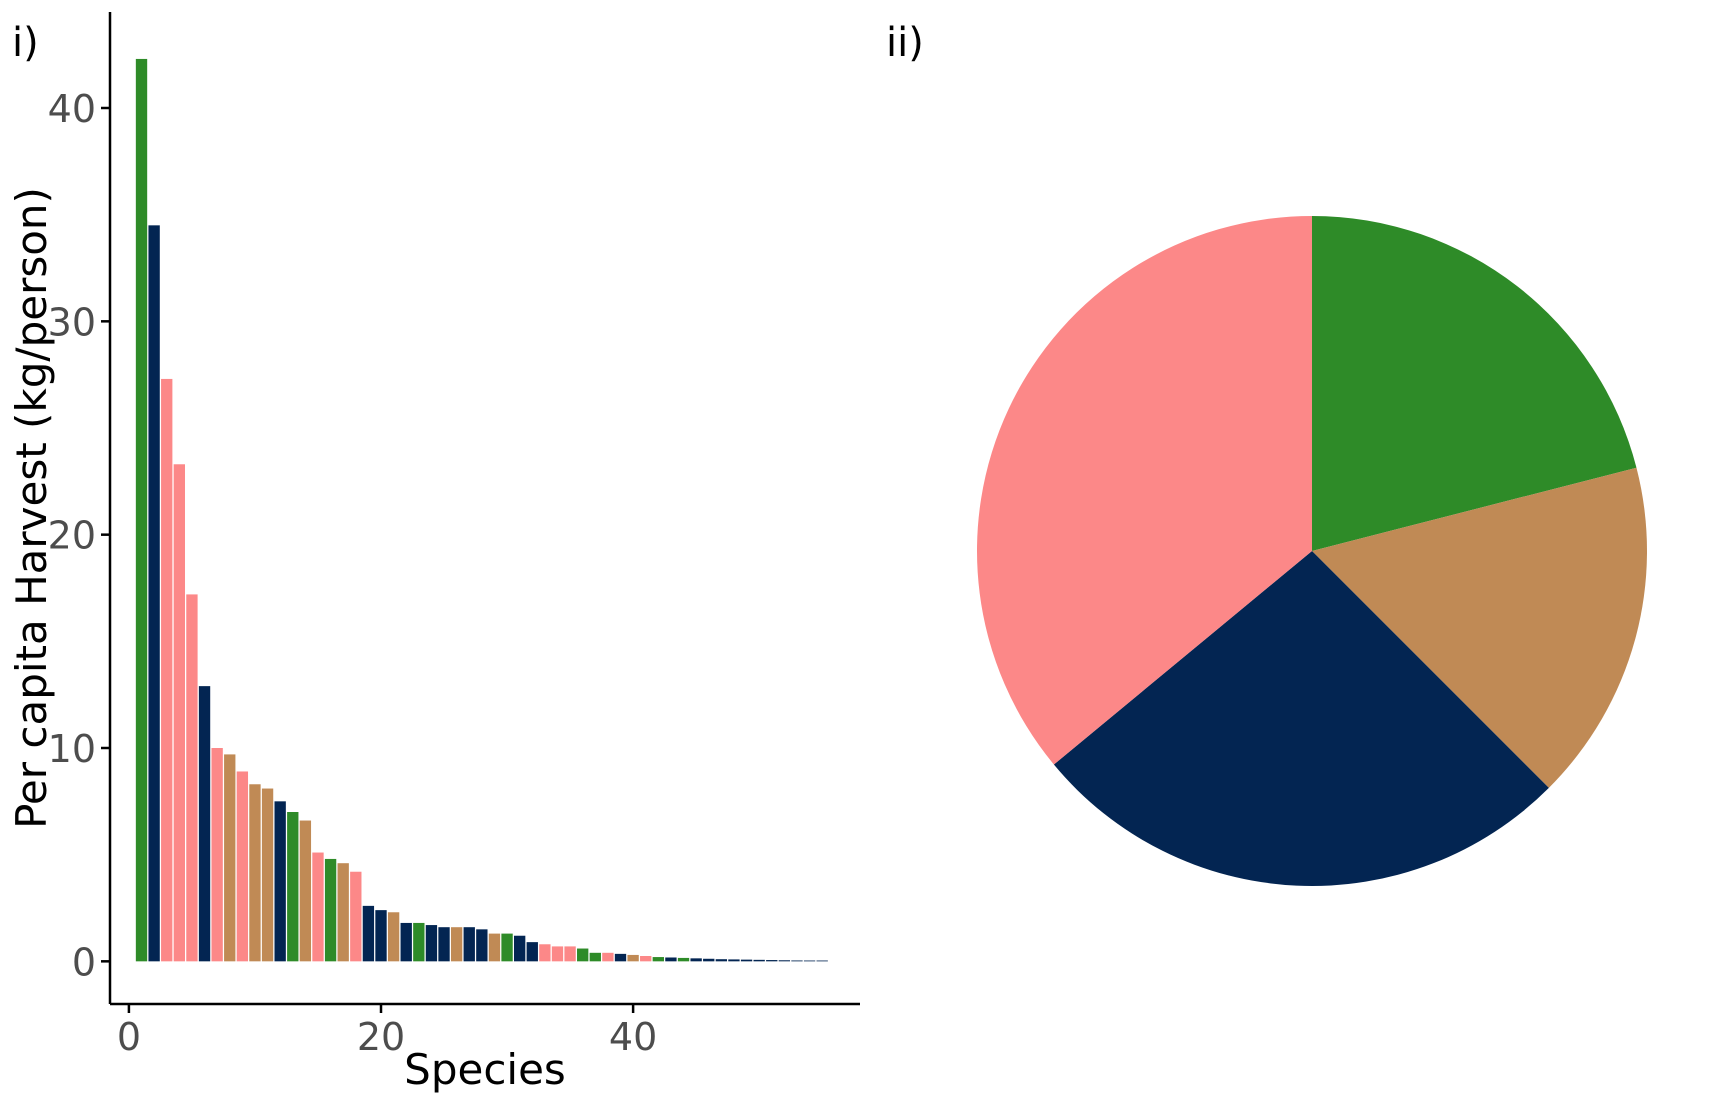 The width and height of the screenshot is (1724, 1096). I want to click on y-tick-label: 30, so click(72, 322).